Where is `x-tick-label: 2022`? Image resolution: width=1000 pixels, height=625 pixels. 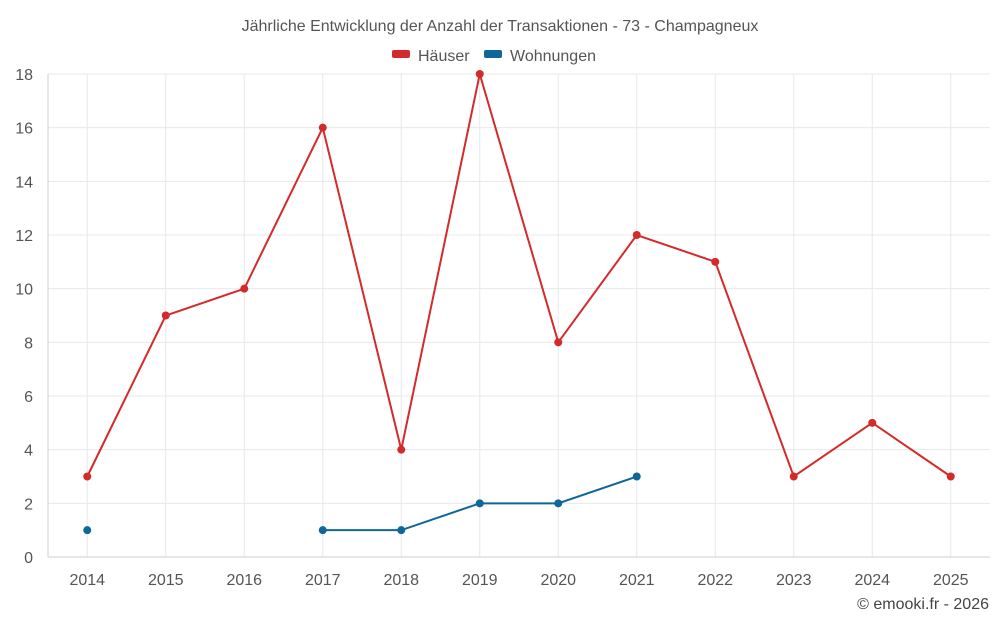
x-tick-label: 2022 is located at coordinates (715, 580).